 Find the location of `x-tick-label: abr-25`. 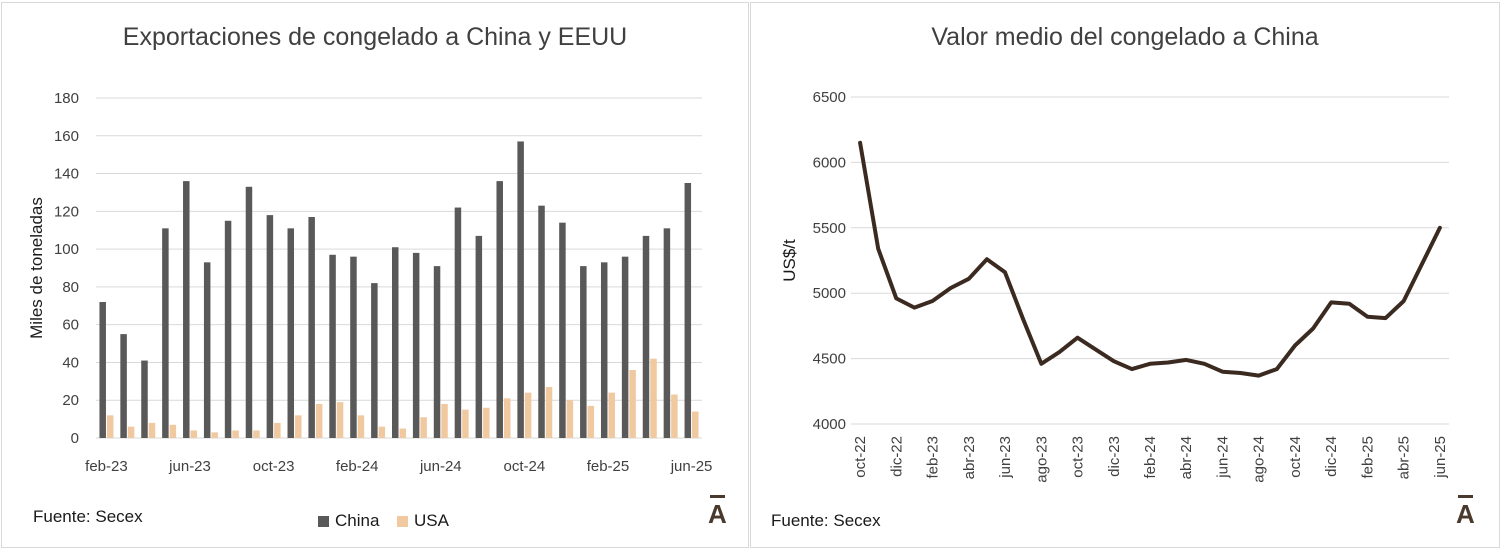

x-tick-label: abr-25 is located at coordinates (1404, 457).